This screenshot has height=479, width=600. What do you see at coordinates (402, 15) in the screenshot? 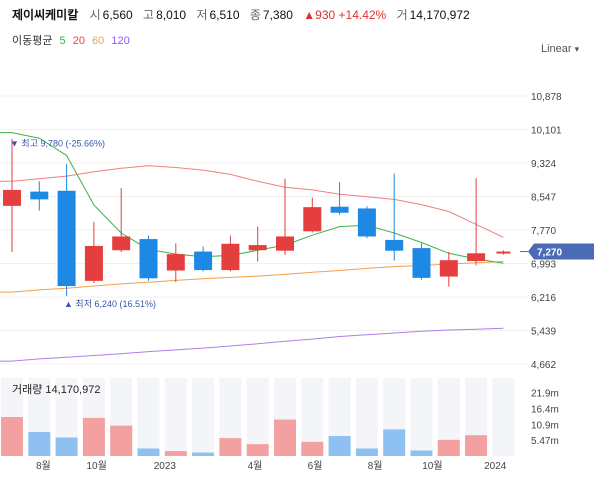
I see `volume-label: 거` at bounding box center [402, 15].